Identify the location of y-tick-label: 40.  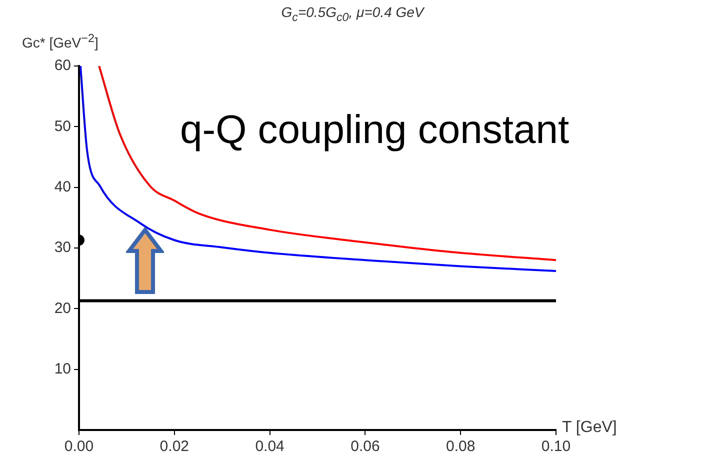
(62, 187).